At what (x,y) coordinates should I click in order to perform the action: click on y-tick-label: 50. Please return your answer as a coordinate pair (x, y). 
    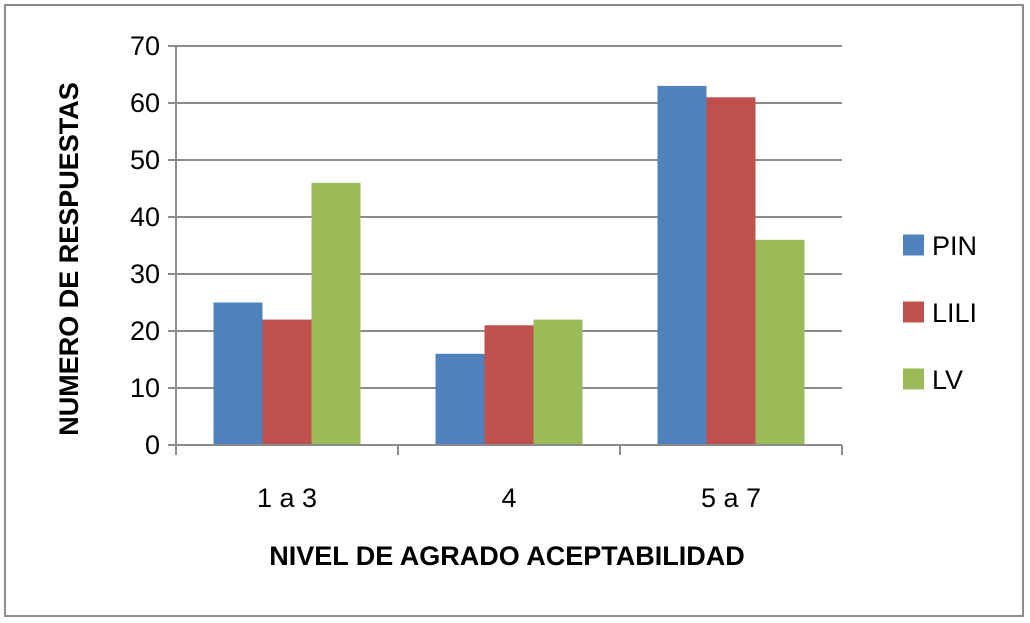
    Looking at the image, I should click on (145, 160).